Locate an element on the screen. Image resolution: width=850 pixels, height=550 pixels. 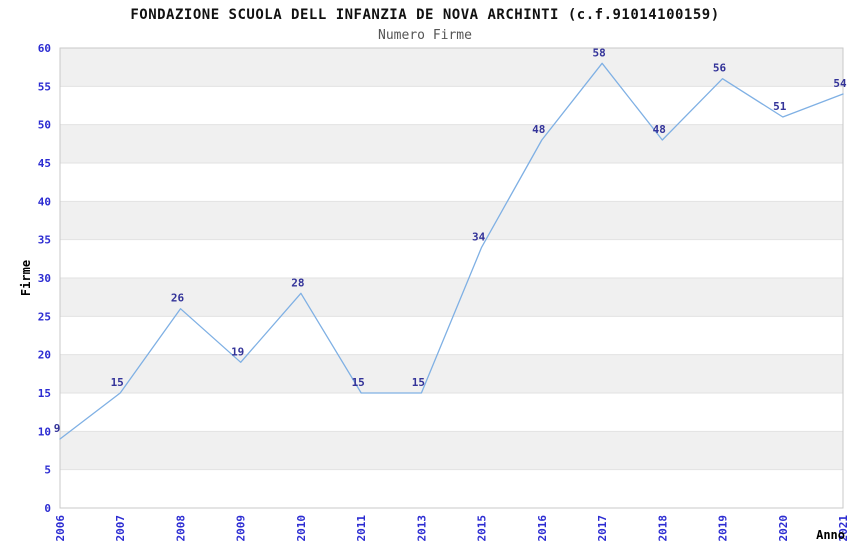
y-tick-label: 0 is located at coordinates (47, 508).